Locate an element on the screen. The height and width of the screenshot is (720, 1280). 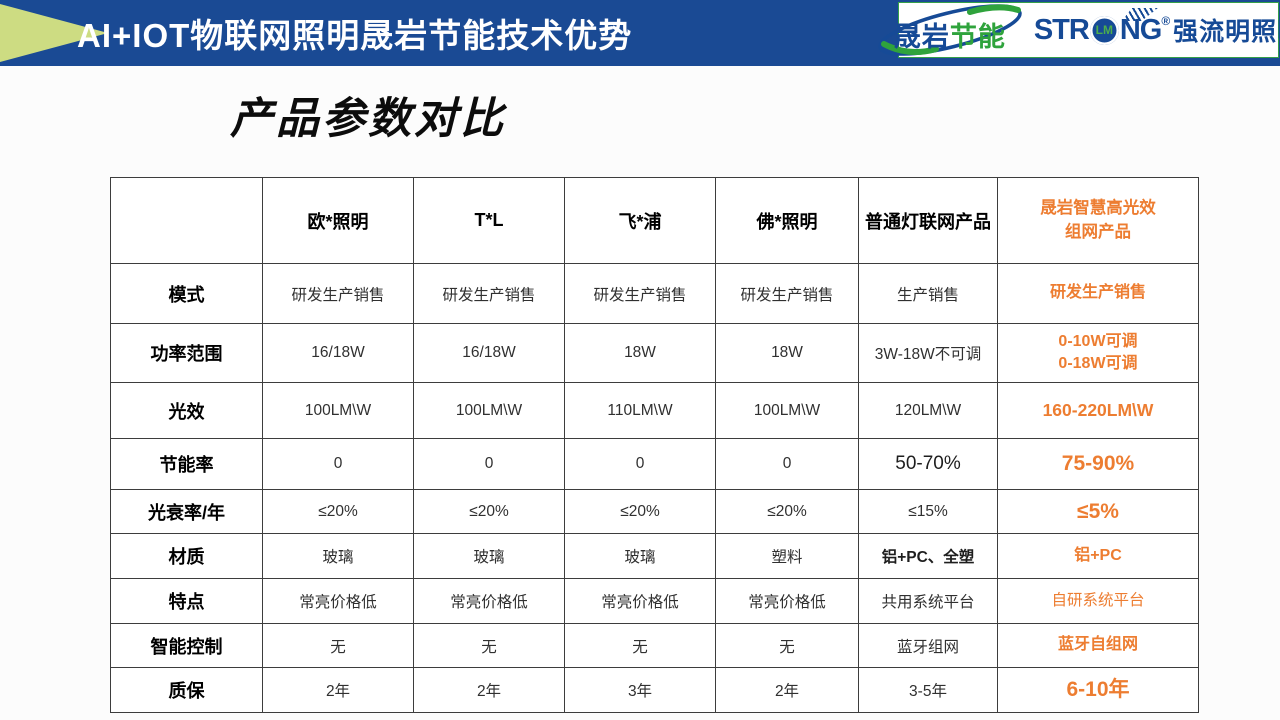
row-label: 光衰率/年 is located at coordinates (186, 511).